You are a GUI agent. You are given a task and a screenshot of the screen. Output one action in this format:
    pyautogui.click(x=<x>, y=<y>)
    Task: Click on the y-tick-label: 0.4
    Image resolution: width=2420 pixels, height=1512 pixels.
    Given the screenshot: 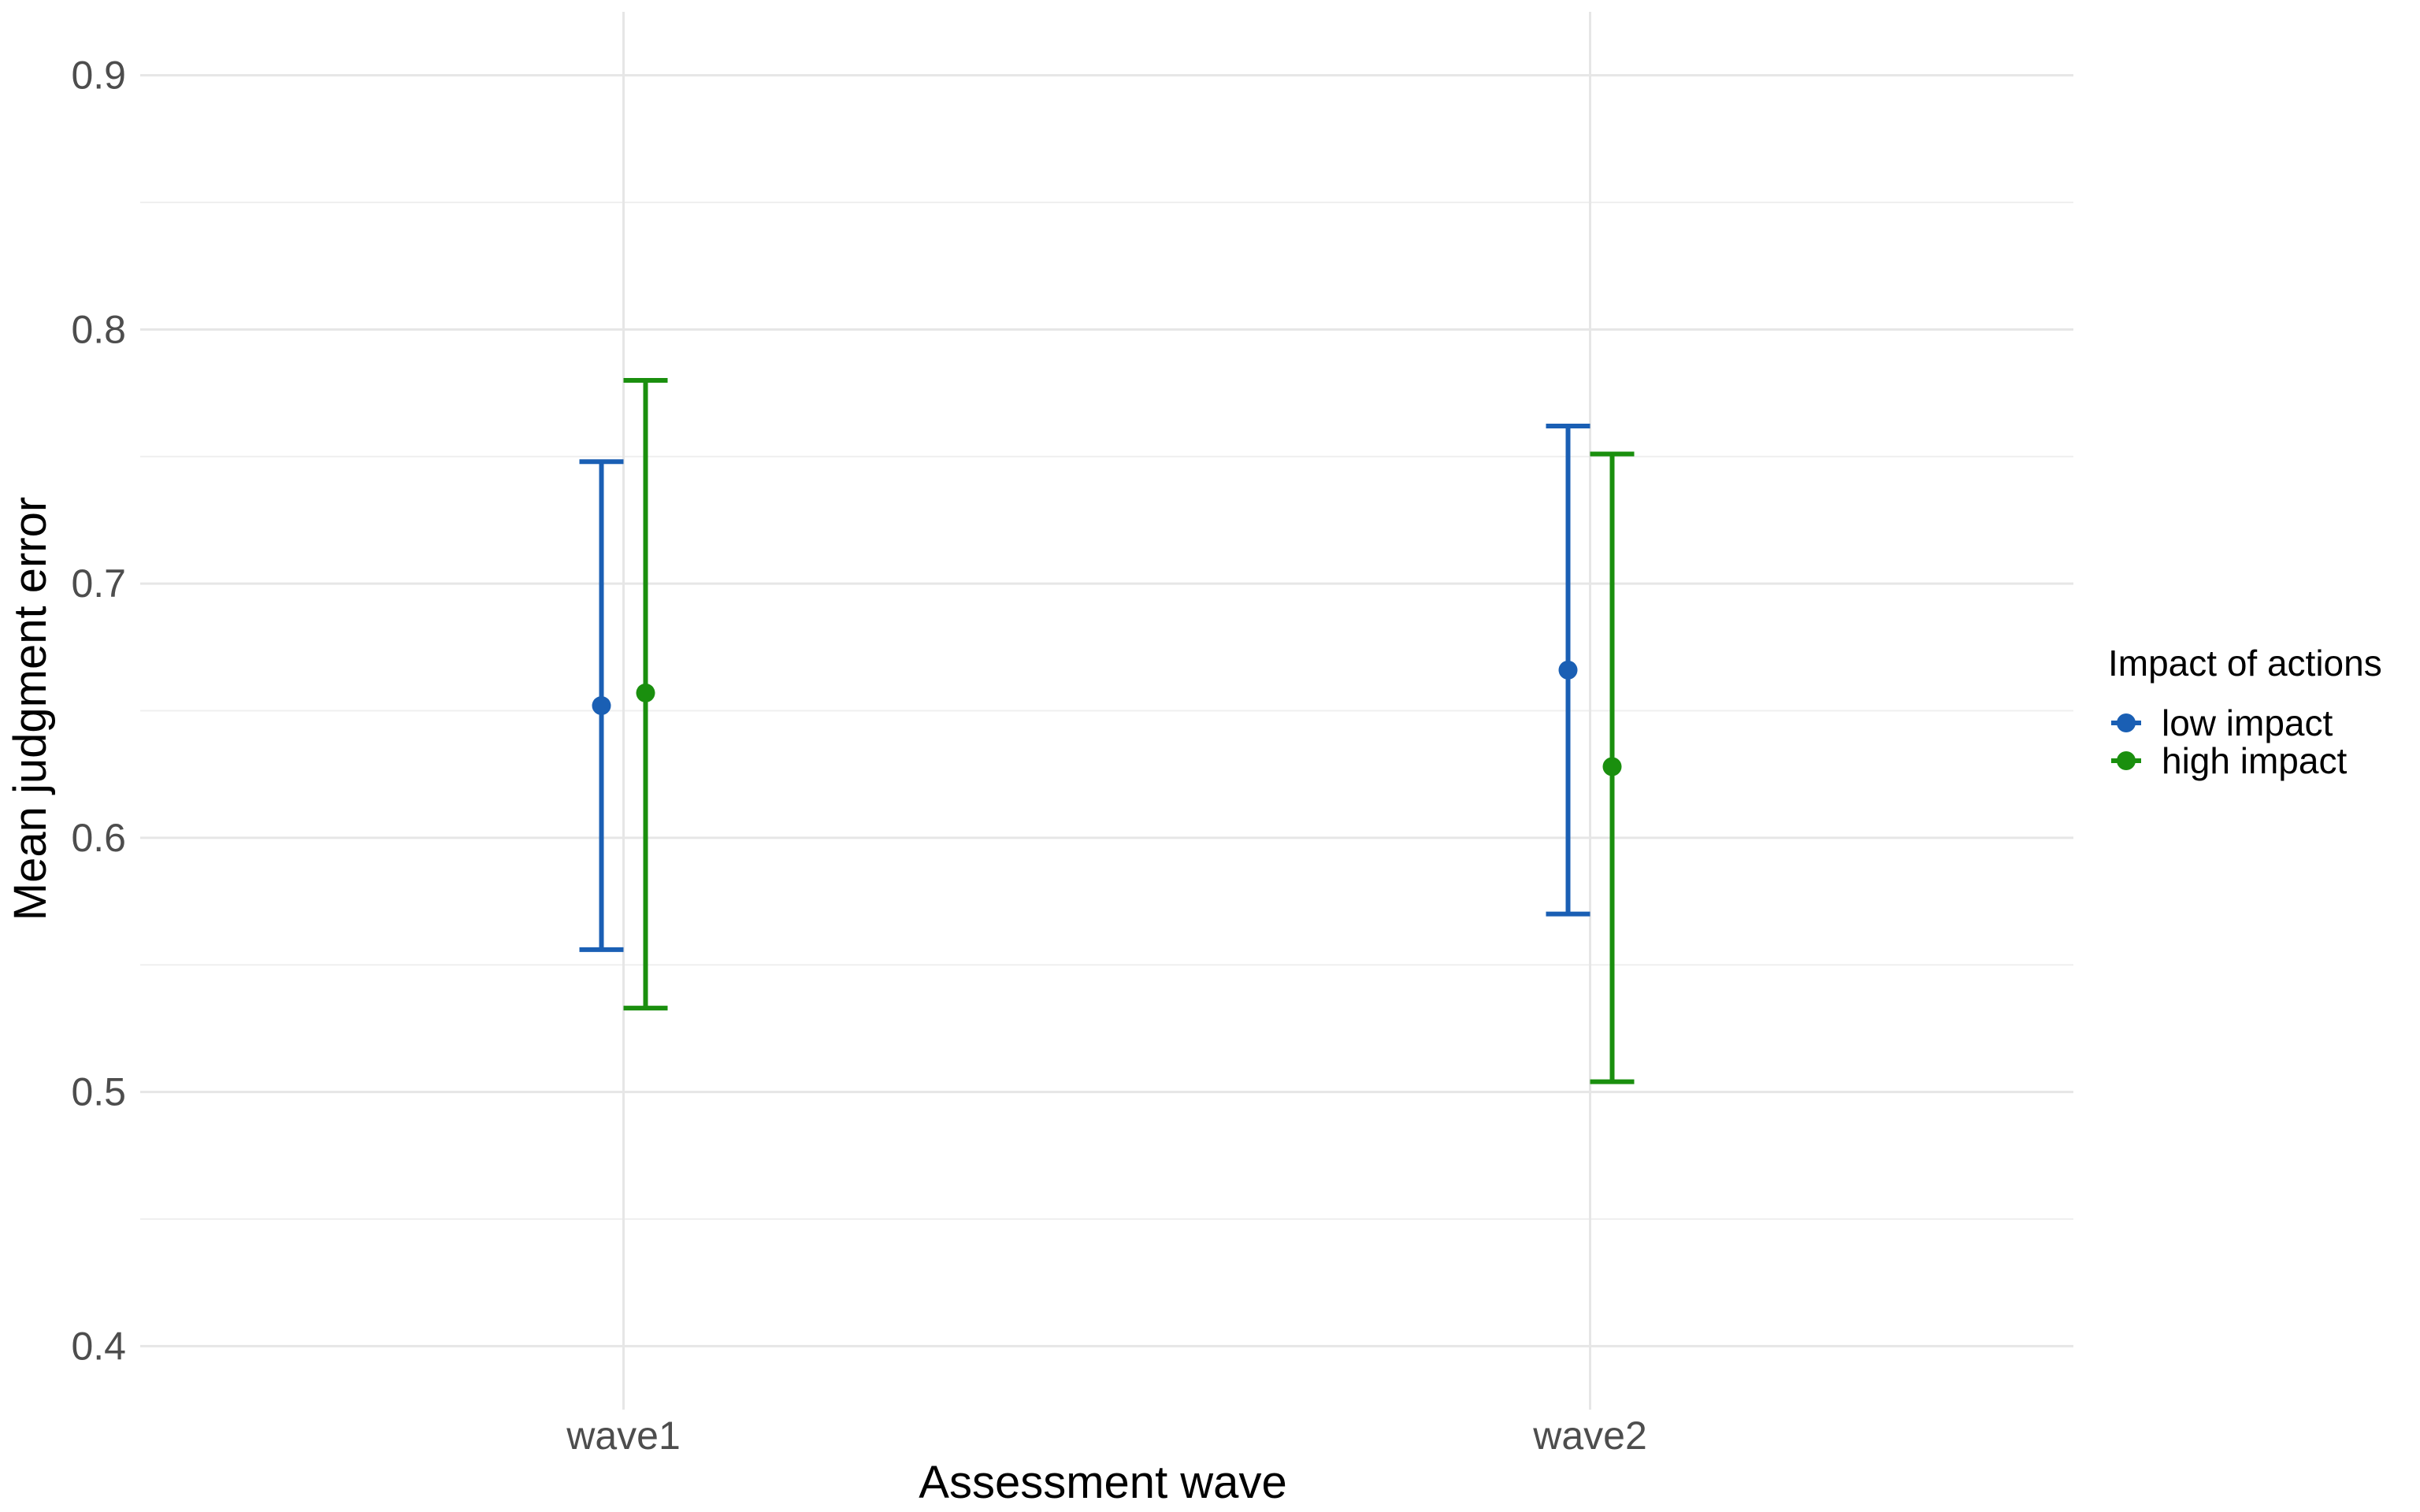 What is the action you would take?
    pyautogui.click(x=98, y=1346)
    